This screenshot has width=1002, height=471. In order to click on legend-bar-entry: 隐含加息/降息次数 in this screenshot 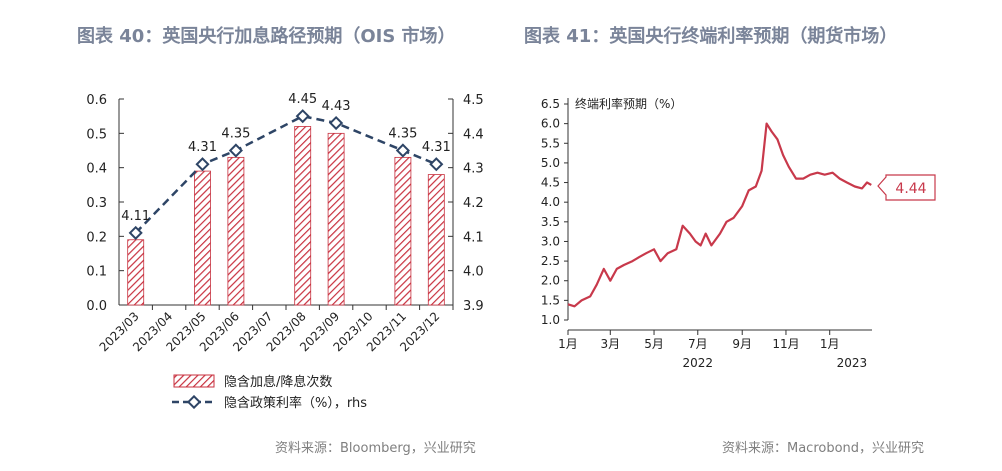, I will do `click(251, 380)`.